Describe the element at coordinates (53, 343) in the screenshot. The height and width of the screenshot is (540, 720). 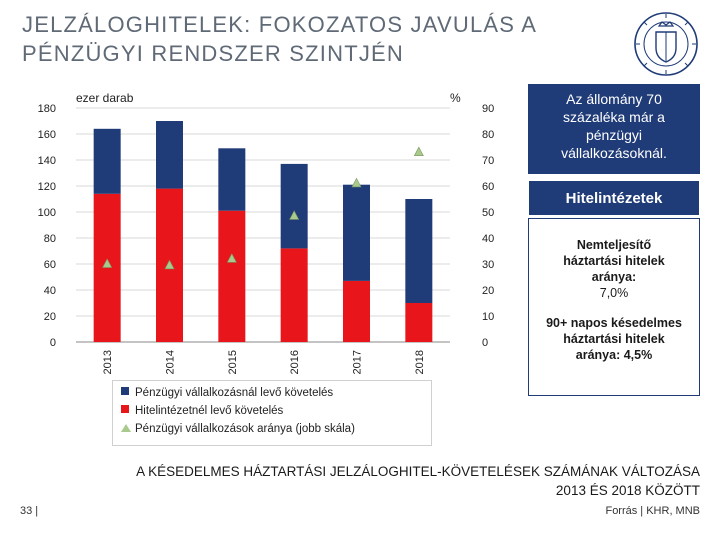
I see `y-left-tick-label: 0` at that location.